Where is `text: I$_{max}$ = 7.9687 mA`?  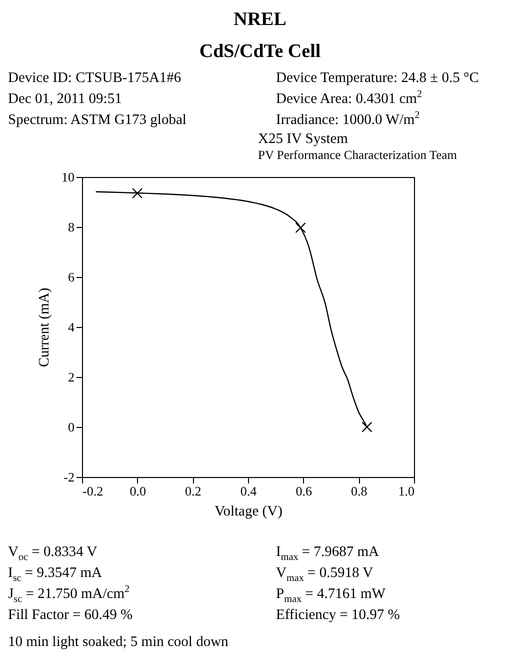
text: I$_{max}$ = 7.9687 mA is located at coordinates (328, 553).